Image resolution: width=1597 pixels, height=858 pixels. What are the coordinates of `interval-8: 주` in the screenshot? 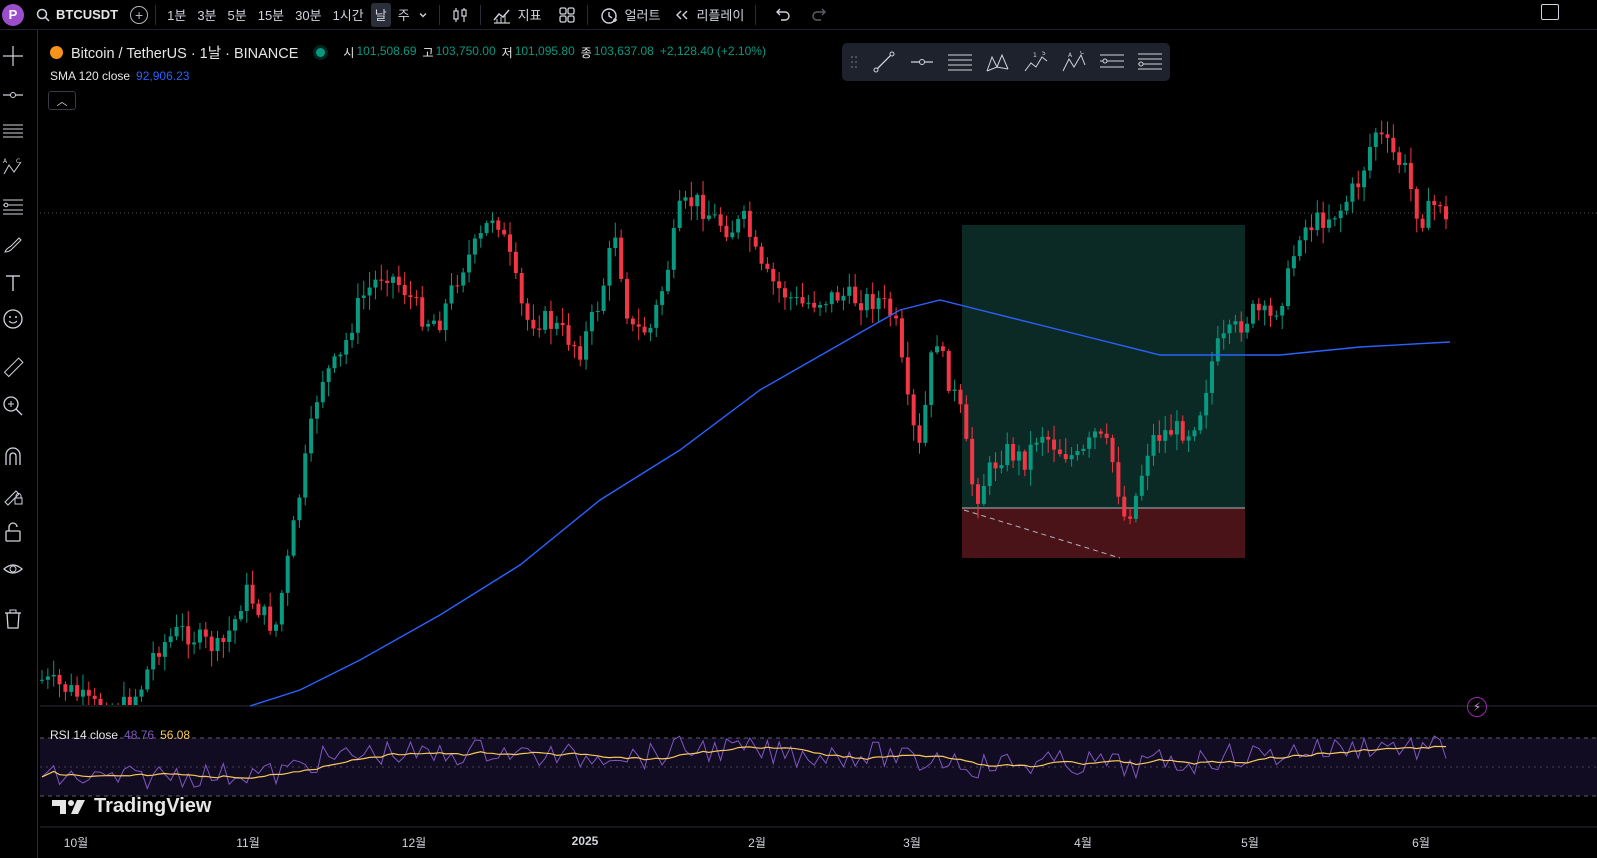 It's located at (403, 15).